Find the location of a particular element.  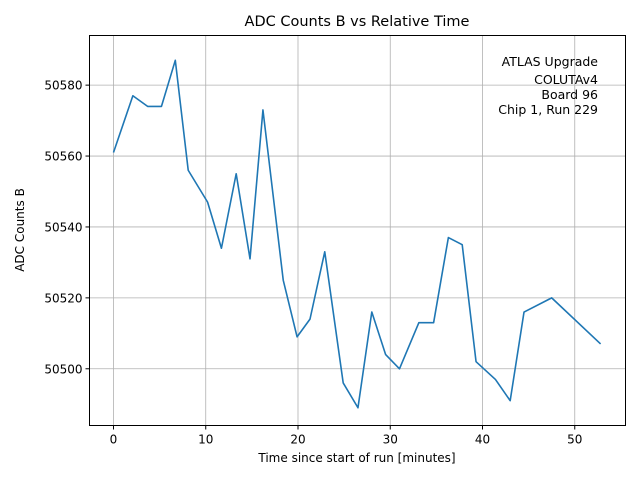

annotation-line: Board 96 is located at coordinates (569, 94).